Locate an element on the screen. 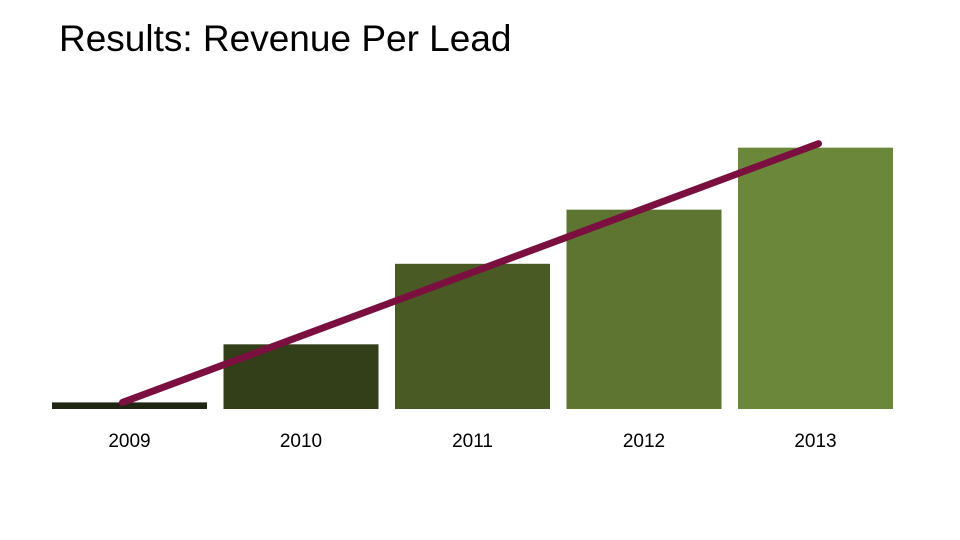 This screenshot has height=540, width=960. bar-2013 is located at coordinates (815, 278).